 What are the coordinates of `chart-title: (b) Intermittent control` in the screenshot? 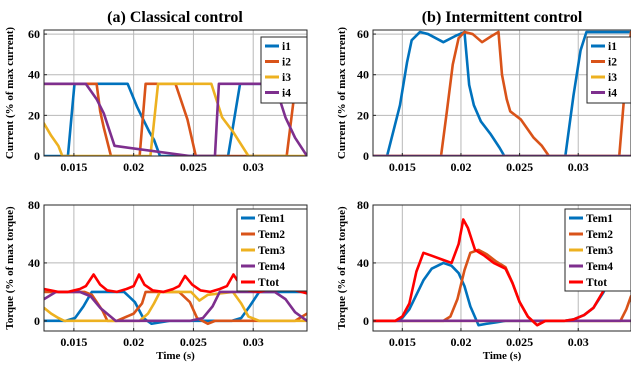 It's located at (502, 17).